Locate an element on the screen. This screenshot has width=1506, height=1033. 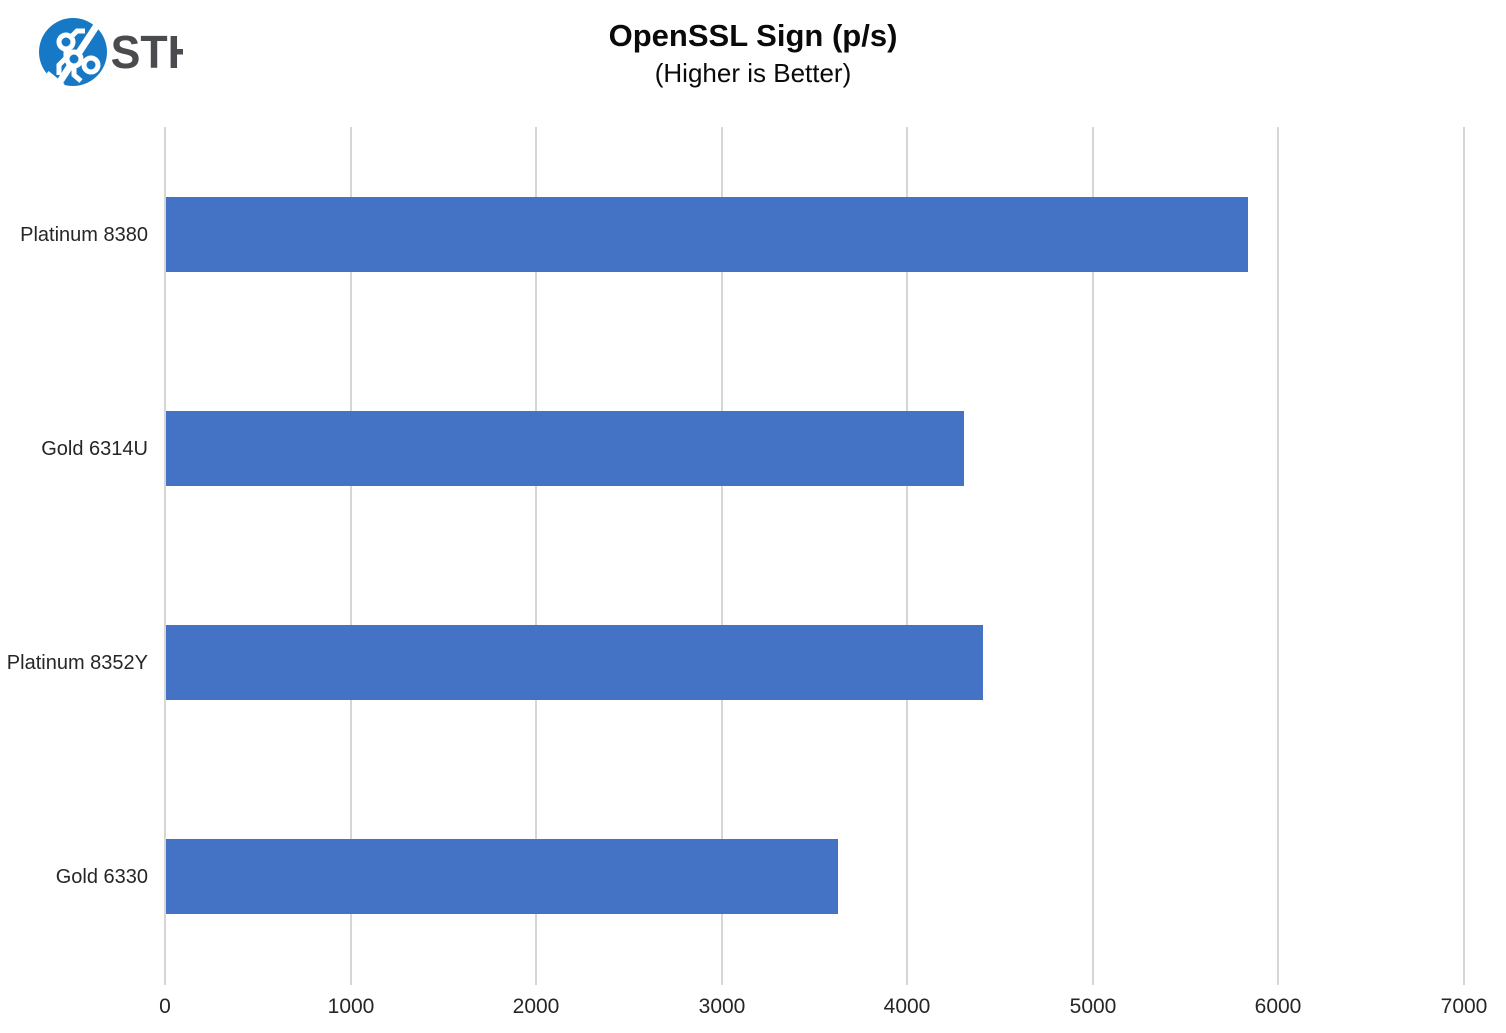
x-tick-label: 1000 is located at coordinates (351, 1006).